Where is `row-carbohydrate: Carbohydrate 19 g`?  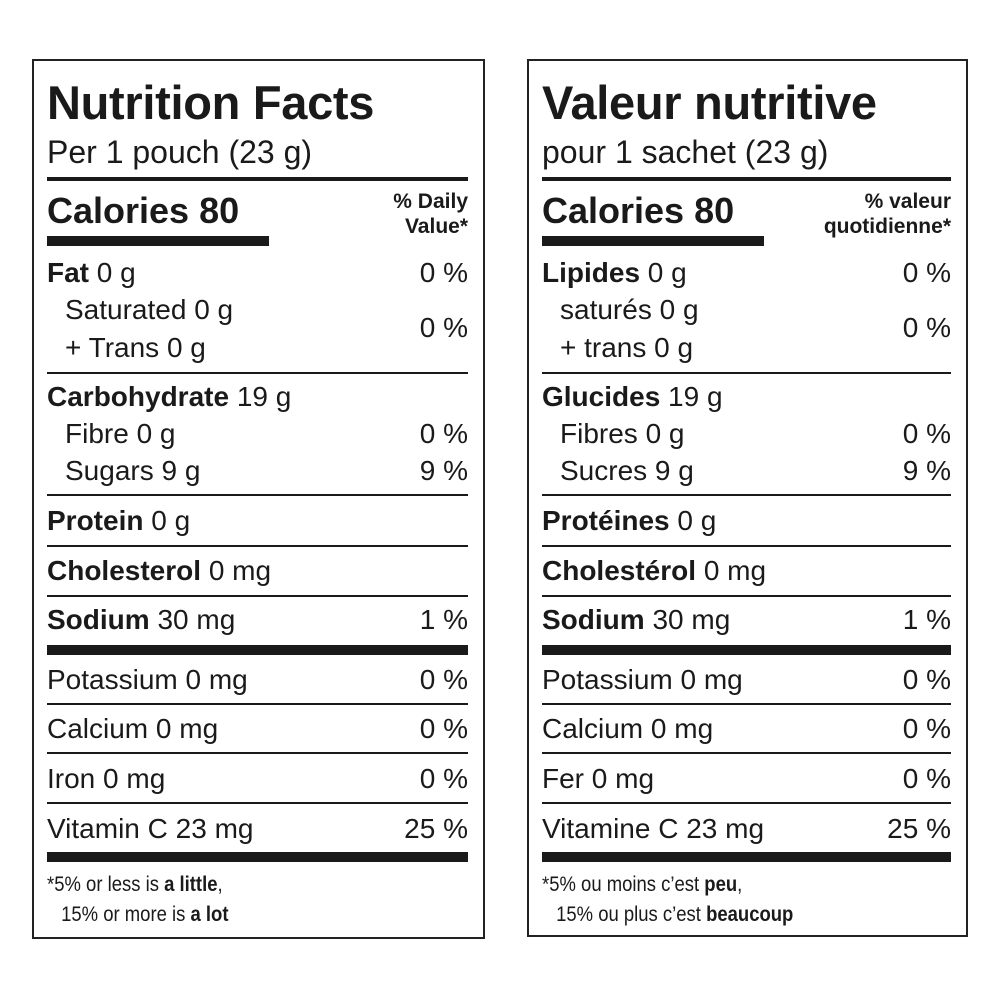 row-carbohydrate: Carbohydrate 19 g is located at coordinates (257, 397).